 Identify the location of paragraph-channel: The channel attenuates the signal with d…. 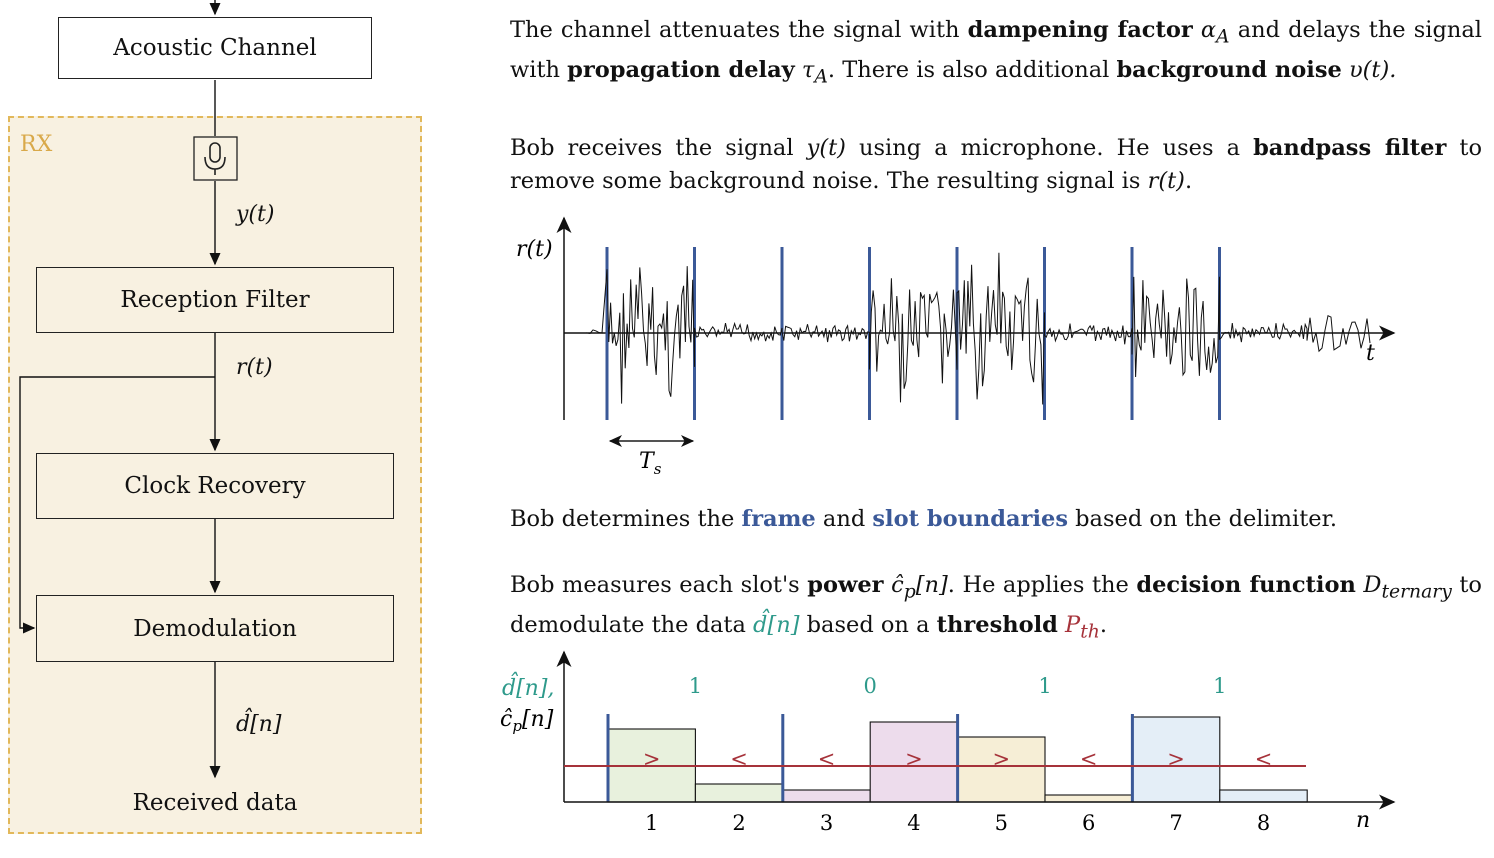
(996, 52).